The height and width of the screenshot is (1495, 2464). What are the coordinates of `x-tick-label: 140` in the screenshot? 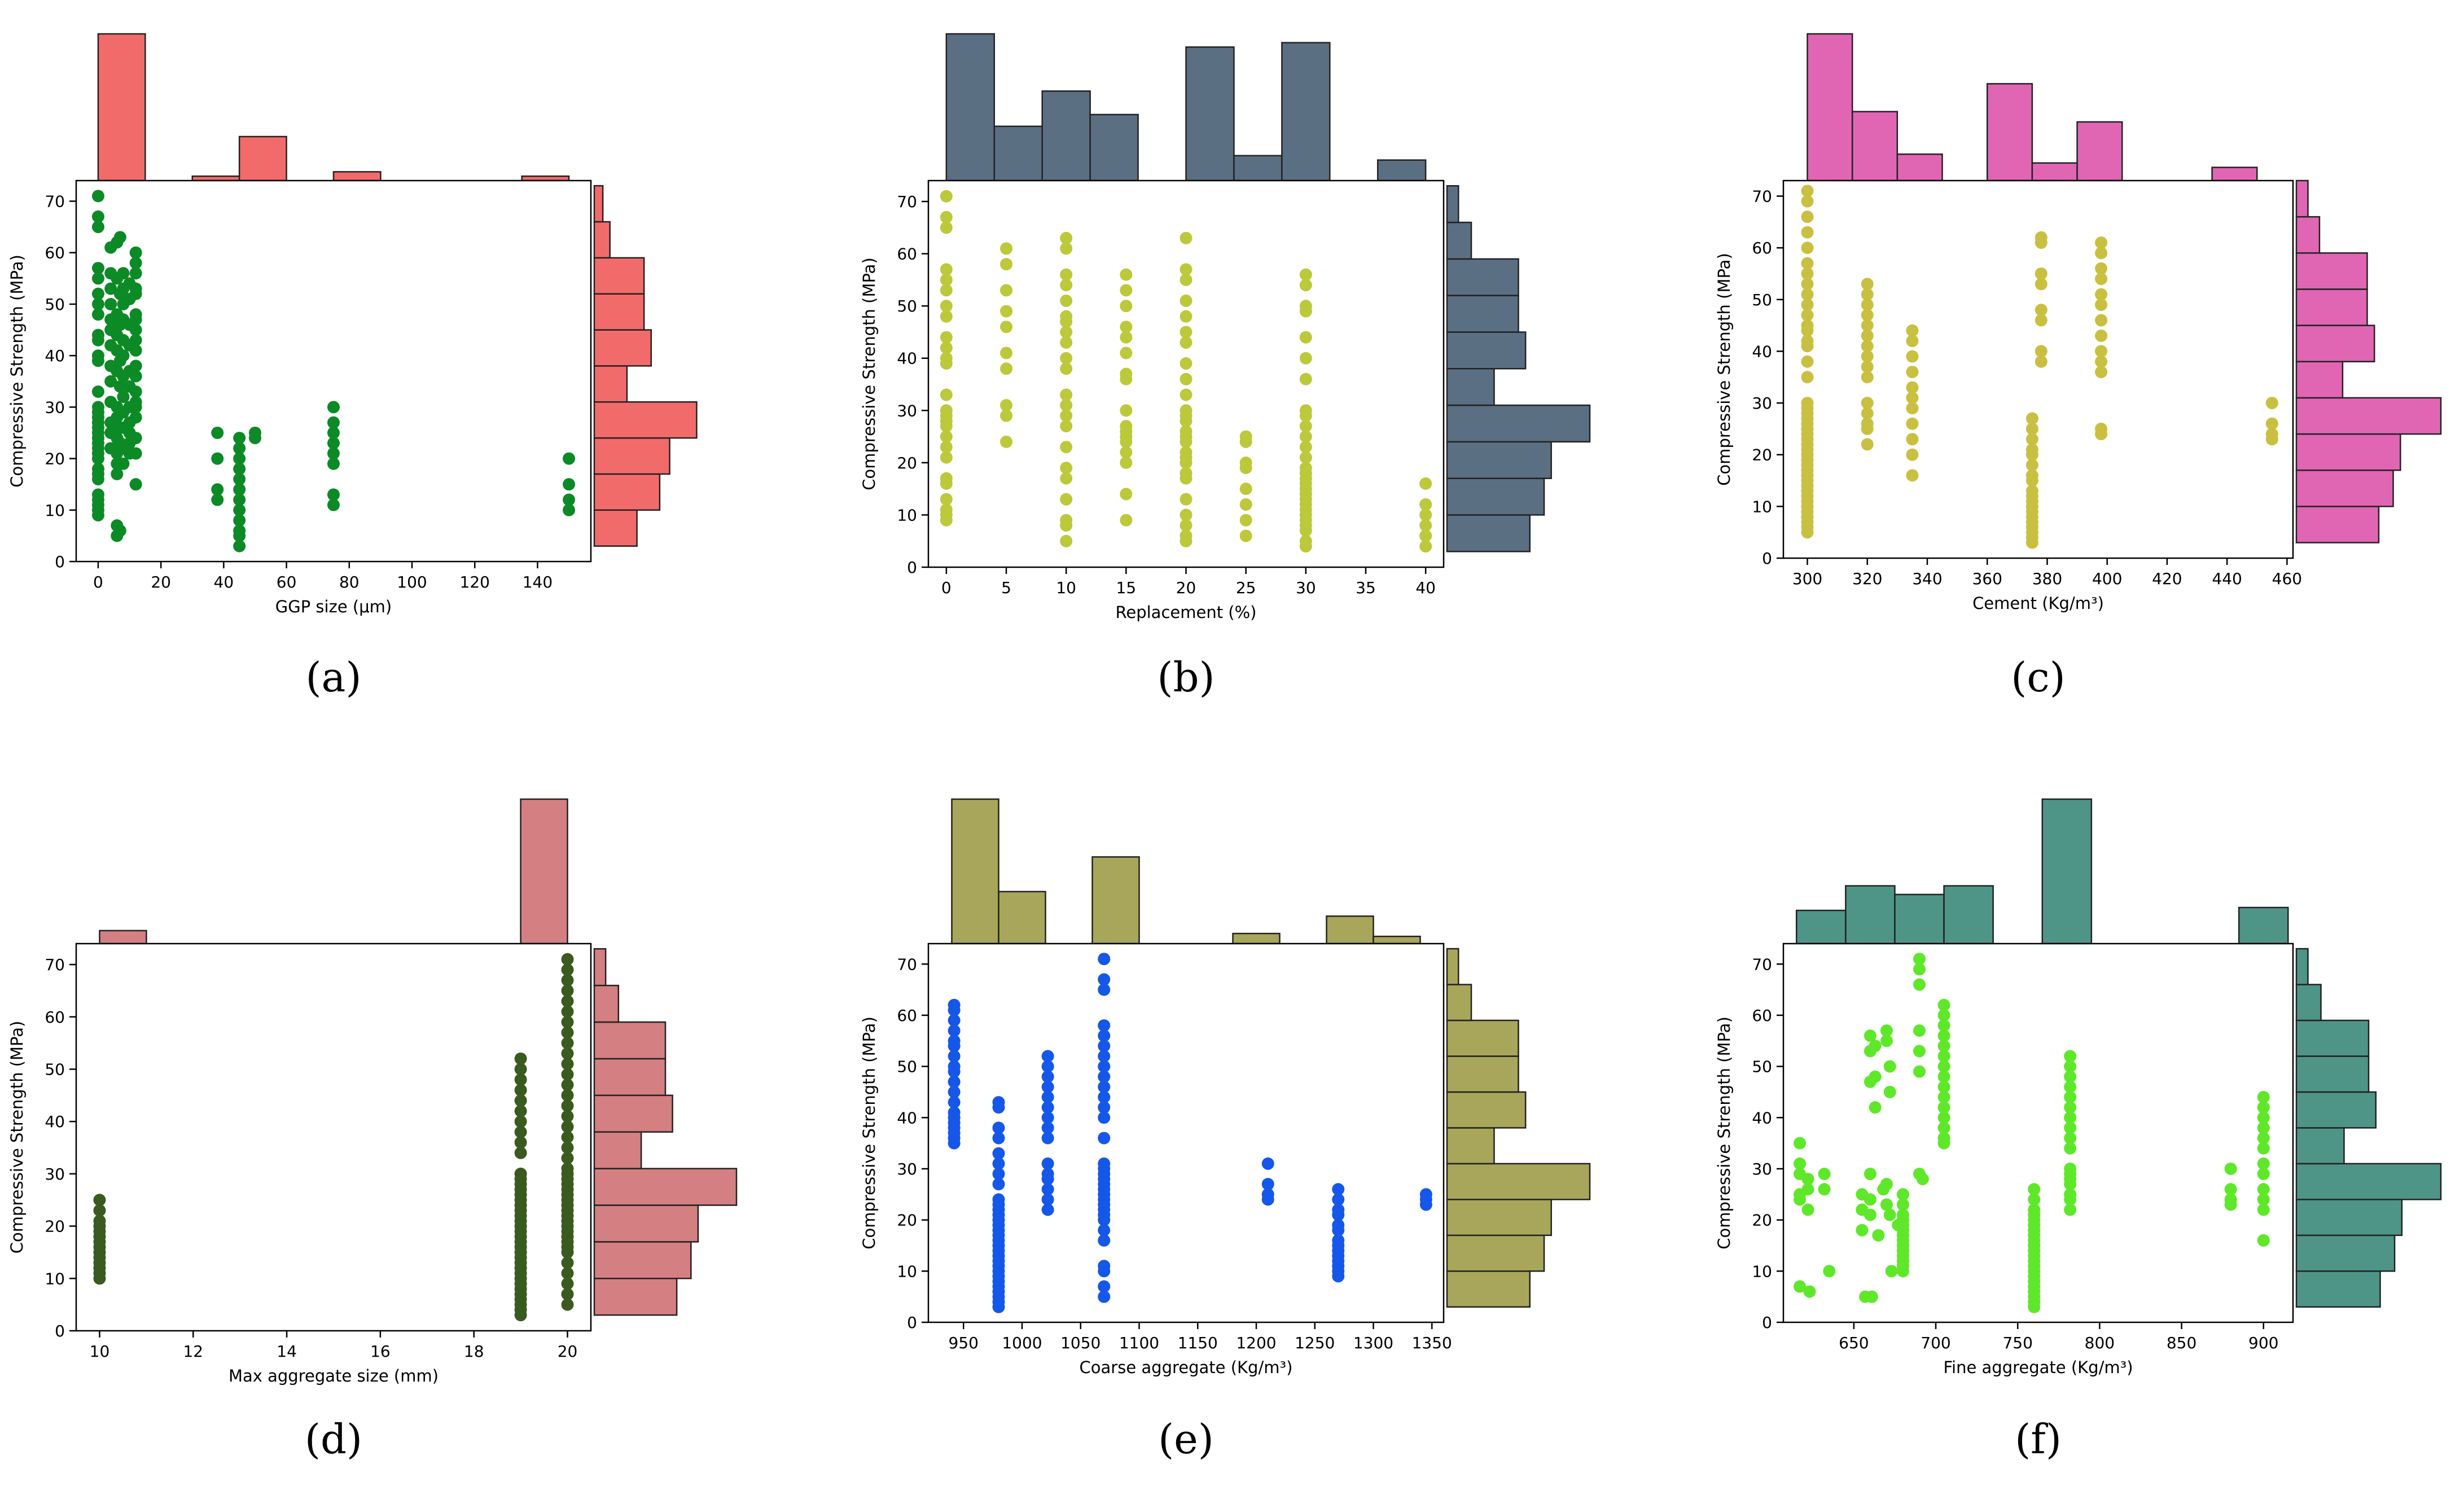 It's located at (538, 582).